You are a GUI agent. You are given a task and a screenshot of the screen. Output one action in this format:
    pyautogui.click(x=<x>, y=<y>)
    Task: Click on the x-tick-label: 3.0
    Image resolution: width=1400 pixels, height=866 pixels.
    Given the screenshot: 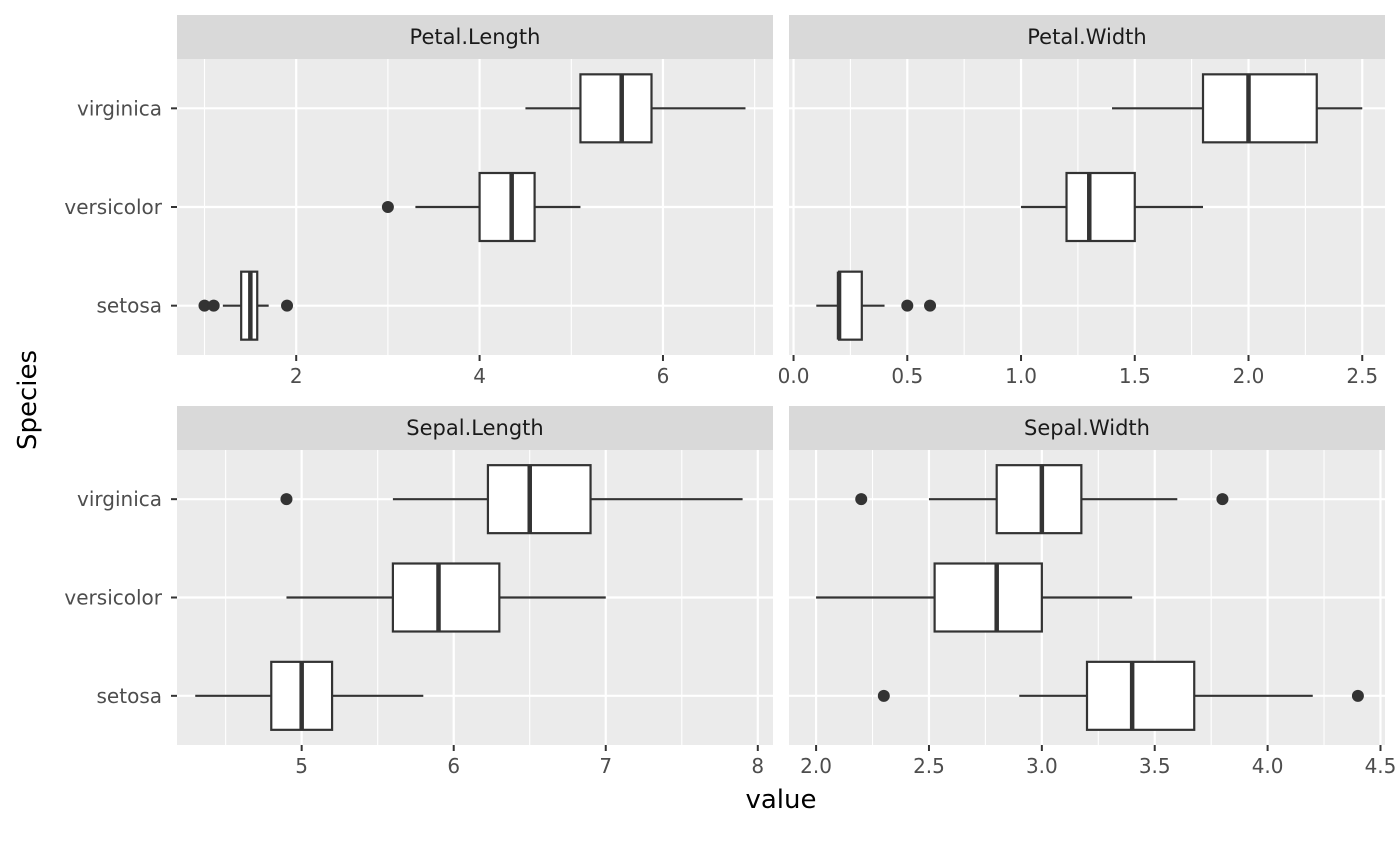 What is the action you would take?
    pyautogui.click(x=1042, y=766)
    